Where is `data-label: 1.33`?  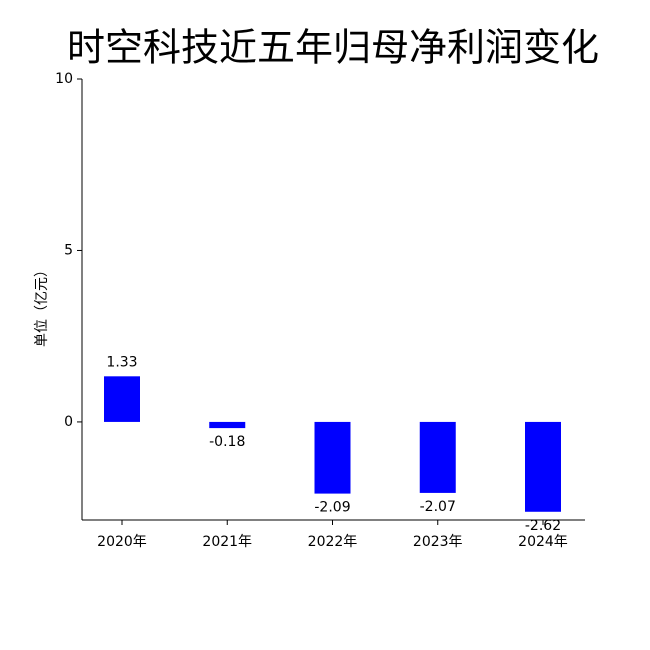
data-label: 1.33 is located at coordinates (121, 362).